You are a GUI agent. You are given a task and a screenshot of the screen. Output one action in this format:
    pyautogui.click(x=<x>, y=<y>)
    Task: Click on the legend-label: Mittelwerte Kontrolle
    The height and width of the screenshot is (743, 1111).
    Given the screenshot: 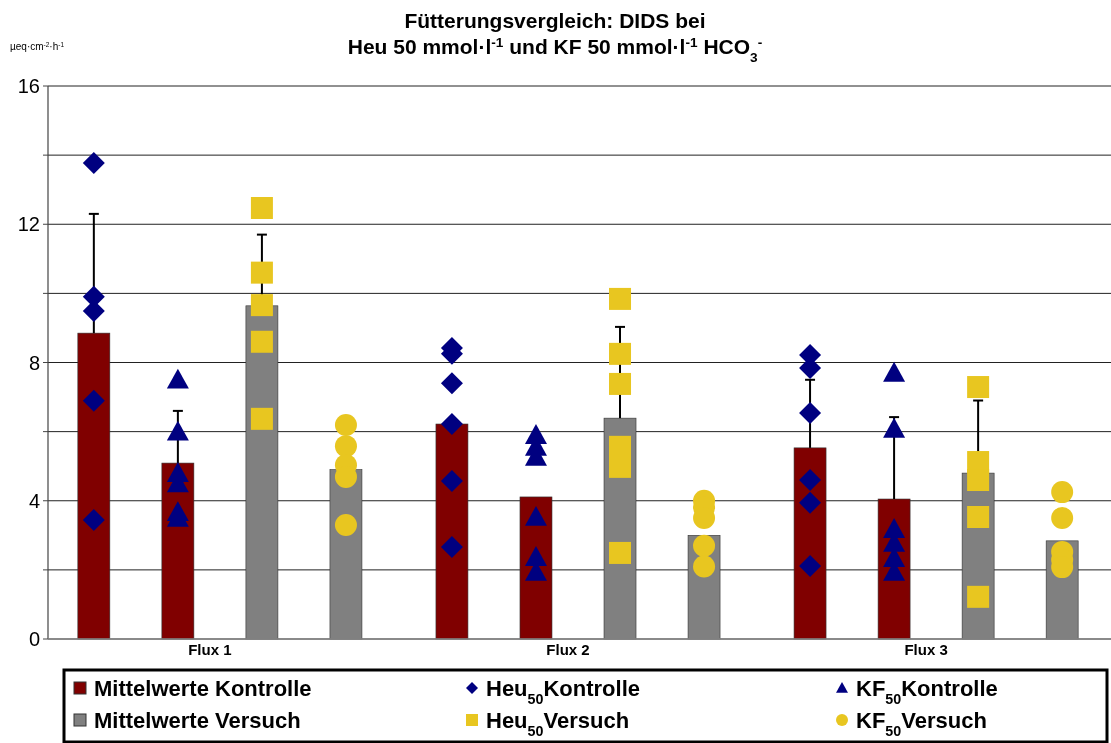 What is the action you would take?
    pyautogui.click(x=203, y=688)
    